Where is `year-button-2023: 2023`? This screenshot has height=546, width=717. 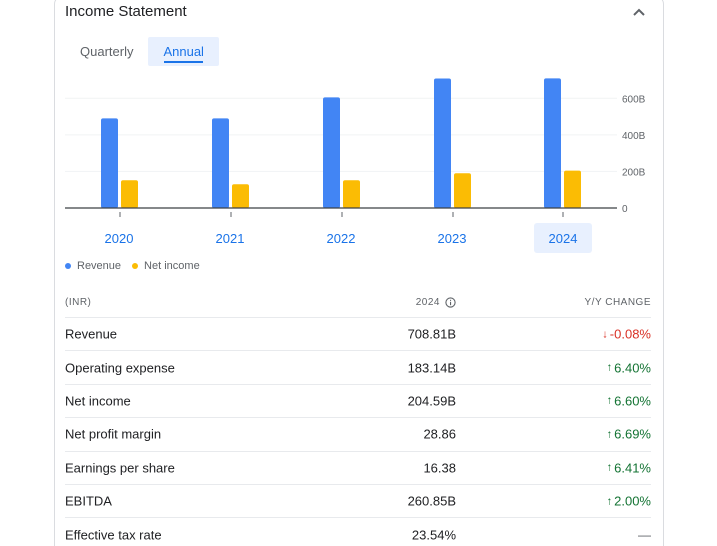
year-button-2023: 2023 is located at coordinates (452, 238).